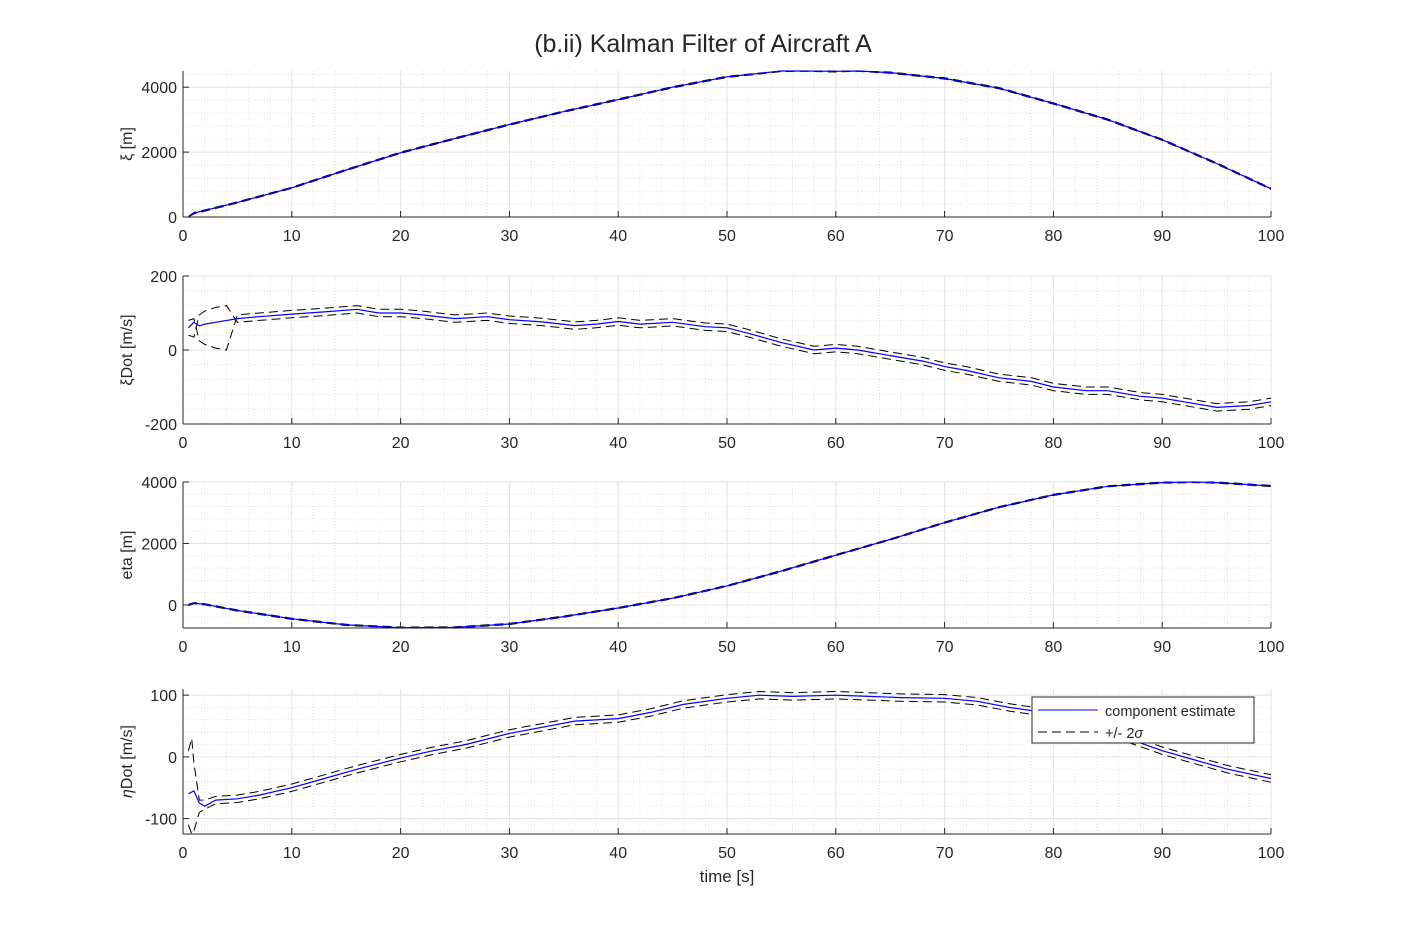  Describe the element at coordinates (127, 761) in the screenshot. I see `y-axis-label: ηDot [m/s]` at that location.